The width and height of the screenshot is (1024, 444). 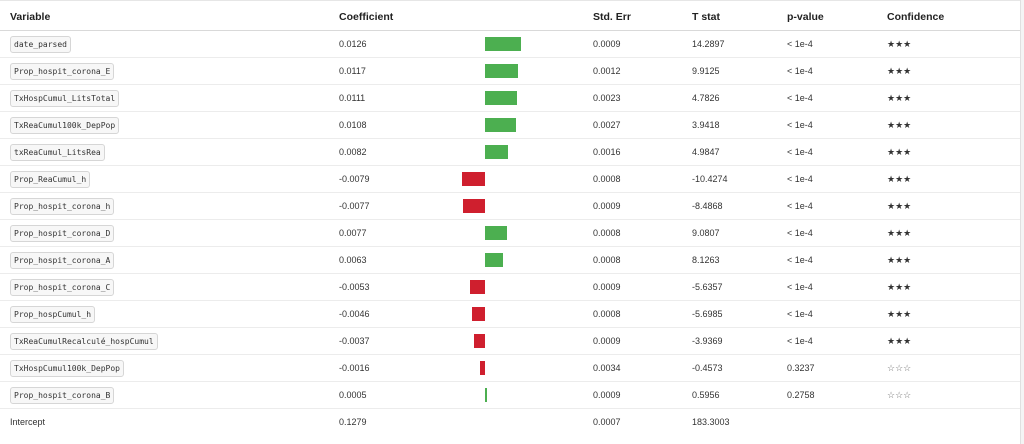 I want to click on top-border, so click(x=512, y=2).